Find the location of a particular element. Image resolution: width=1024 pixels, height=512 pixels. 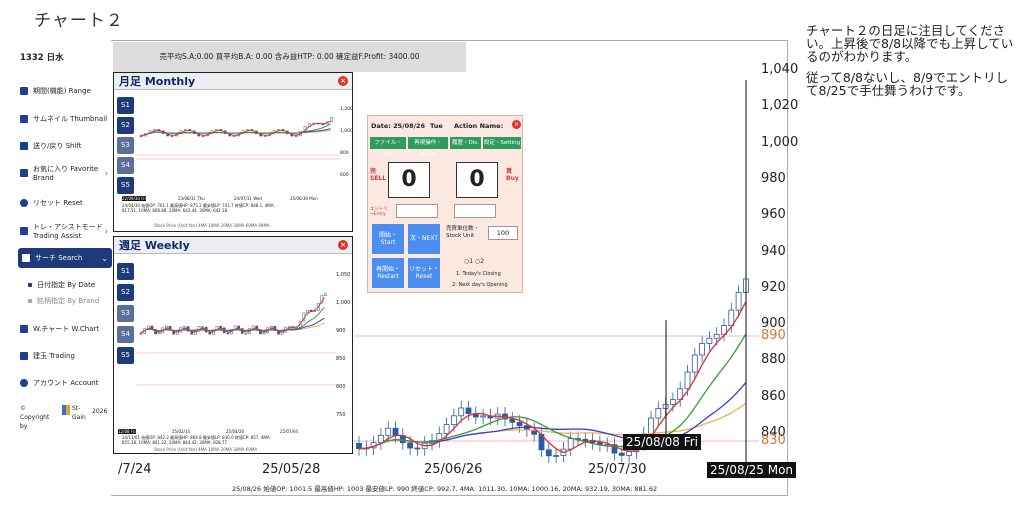

y-tick-7: 920 is located at coordinates (773, 287).